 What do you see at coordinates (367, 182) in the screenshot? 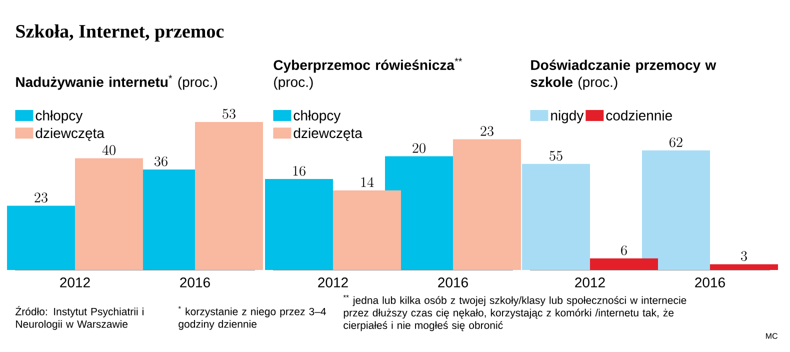
I see `data-label: 14` at bounding box center [367, 182].